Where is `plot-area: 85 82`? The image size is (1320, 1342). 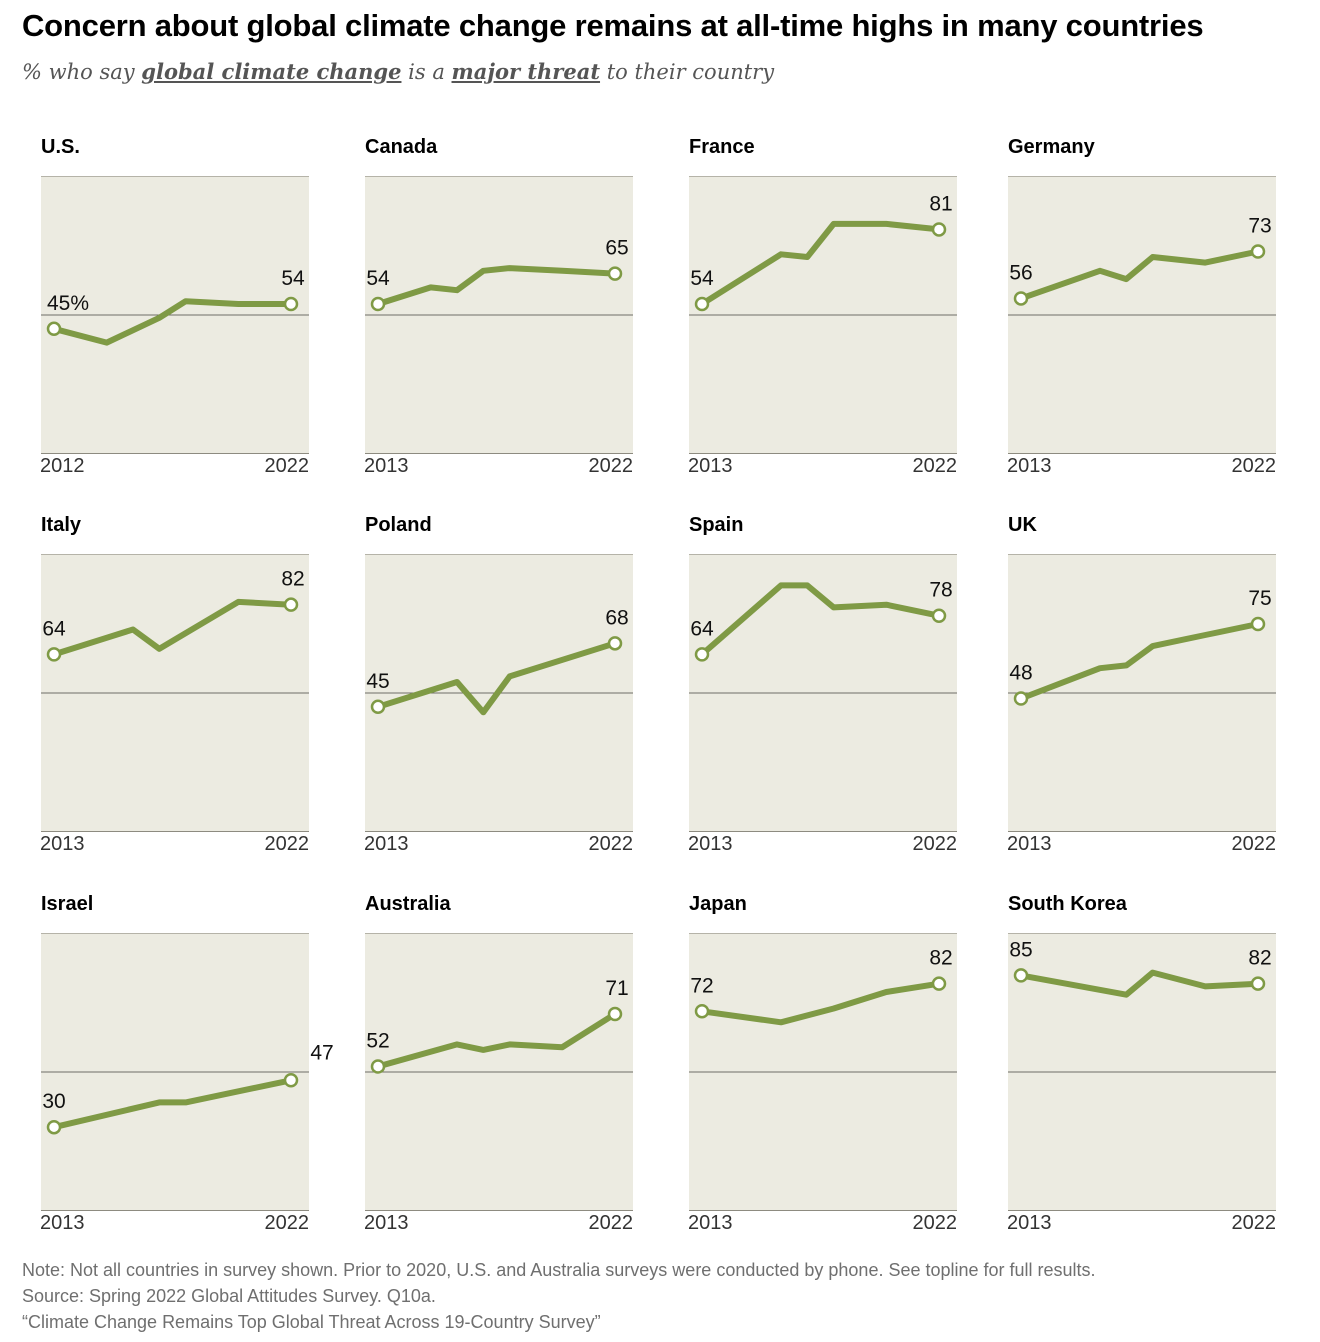 plot-area: 85 82 is located at coordinates (1142, 1072).